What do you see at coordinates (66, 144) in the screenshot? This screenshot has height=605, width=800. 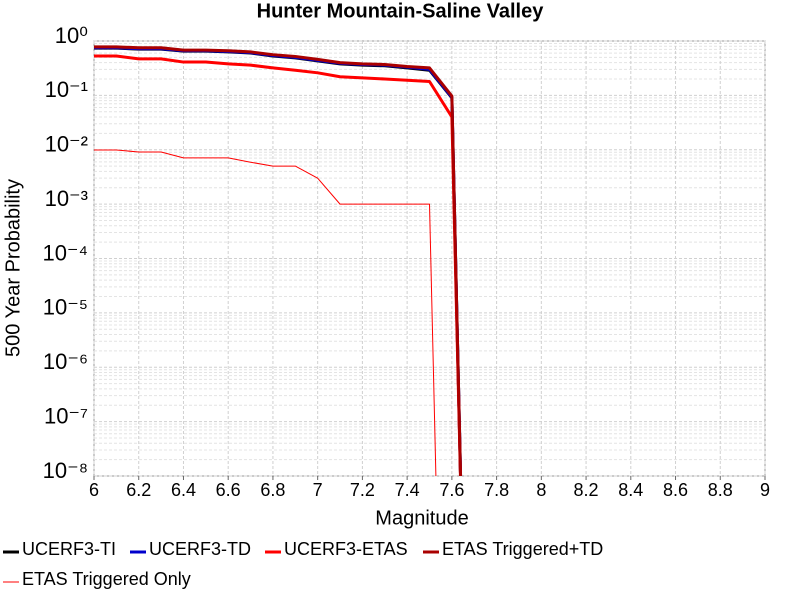 I see `y-tick-label: 10⁻²` at bounding box center [66, 144].